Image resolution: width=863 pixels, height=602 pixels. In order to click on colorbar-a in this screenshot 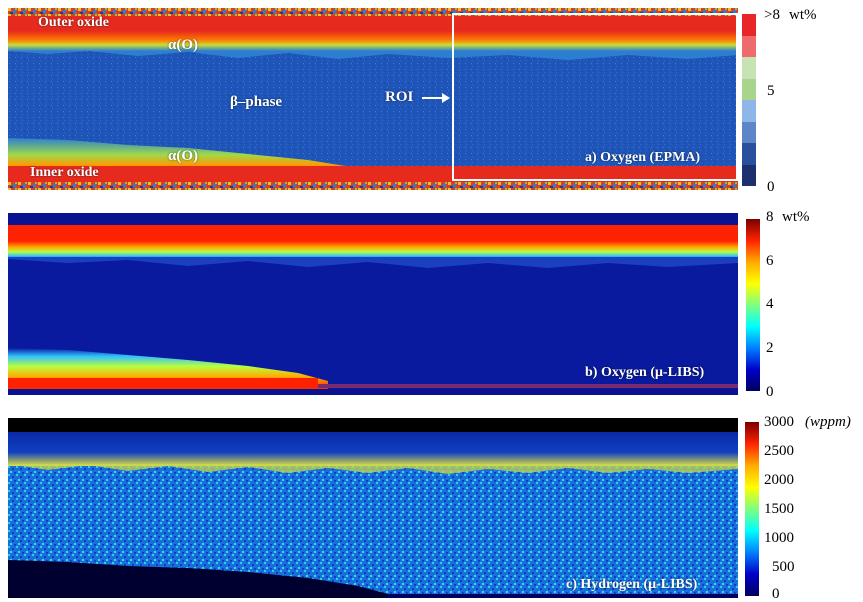, I will do `click(749, 100)`.